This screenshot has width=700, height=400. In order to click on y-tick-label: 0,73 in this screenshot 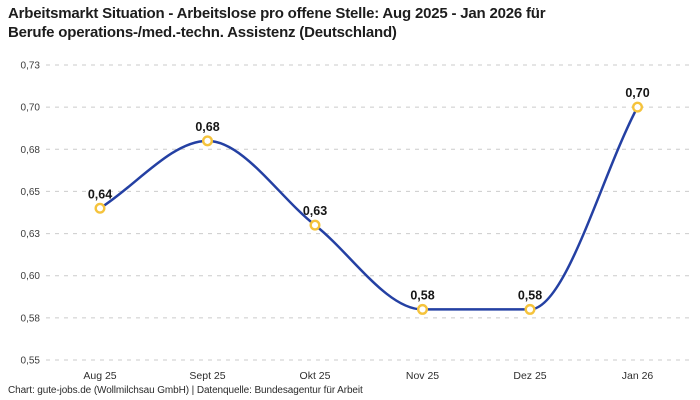, I will do `click(31, 66)`.